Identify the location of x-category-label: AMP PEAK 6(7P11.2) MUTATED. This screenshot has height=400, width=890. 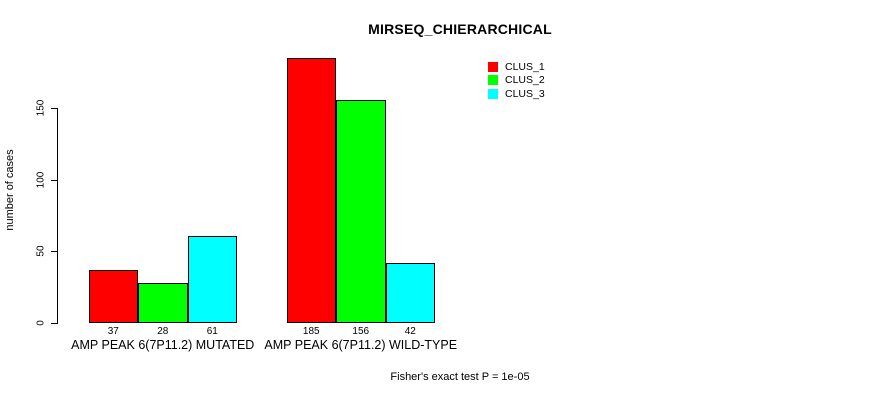
(163, 345).